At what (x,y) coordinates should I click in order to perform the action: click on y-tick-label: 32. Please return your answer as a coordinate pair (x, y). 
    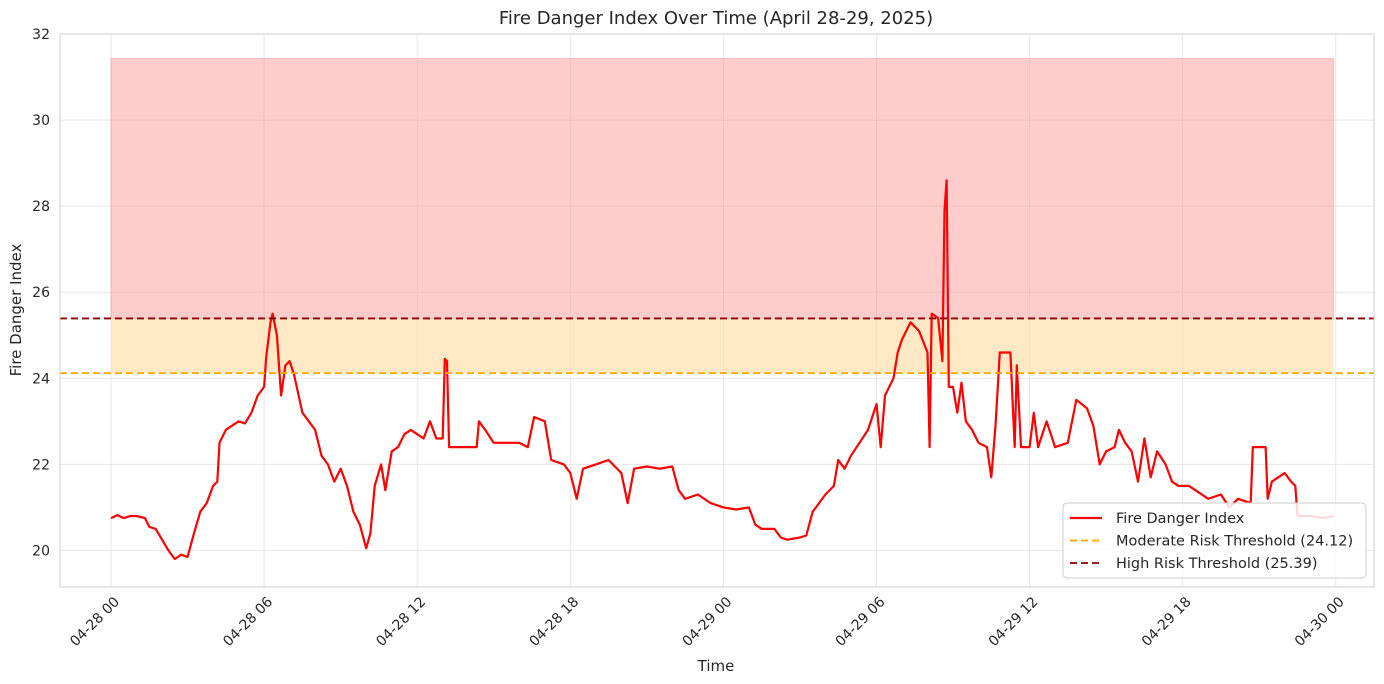
    Looking at the image, I should click on (41, 35).